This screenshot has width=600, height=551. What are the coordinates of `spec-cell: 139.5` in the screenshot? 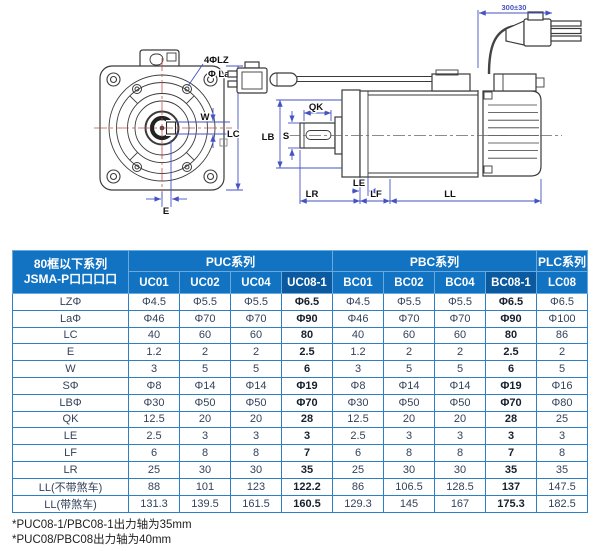 It's located at (205, 503).